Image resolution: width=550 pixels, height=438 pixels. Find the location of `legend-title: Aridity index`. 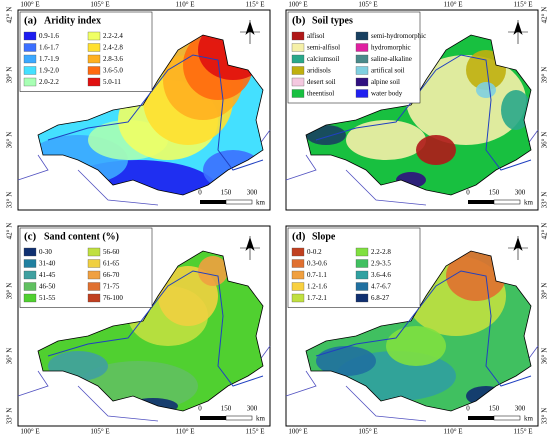

legend-title: Aridity index is located at coordinates (72, 20).